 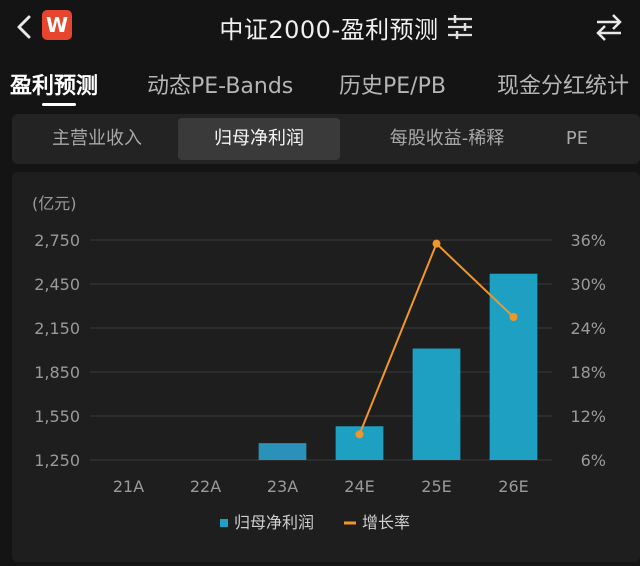 I want to click on left-axis-tick: 1,550, so click(x=57, y=416).